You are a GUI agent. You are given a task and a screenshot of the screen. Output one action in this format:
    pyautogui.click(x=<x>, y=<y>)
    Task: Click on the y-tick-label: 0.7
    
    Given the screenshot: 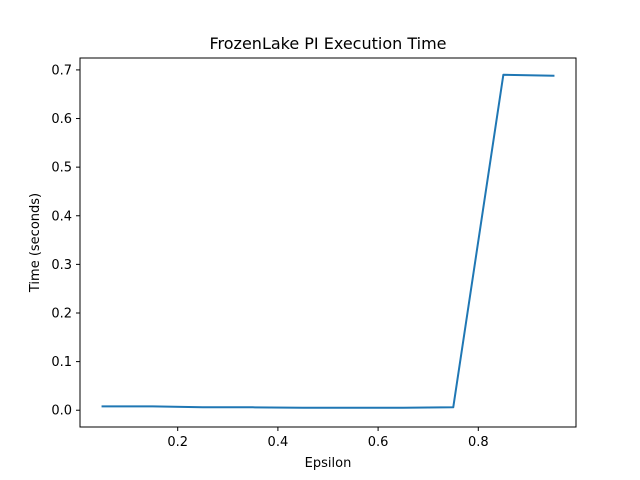 What is the action you would take?
    pyautogui.click(x=61, y=70)
    